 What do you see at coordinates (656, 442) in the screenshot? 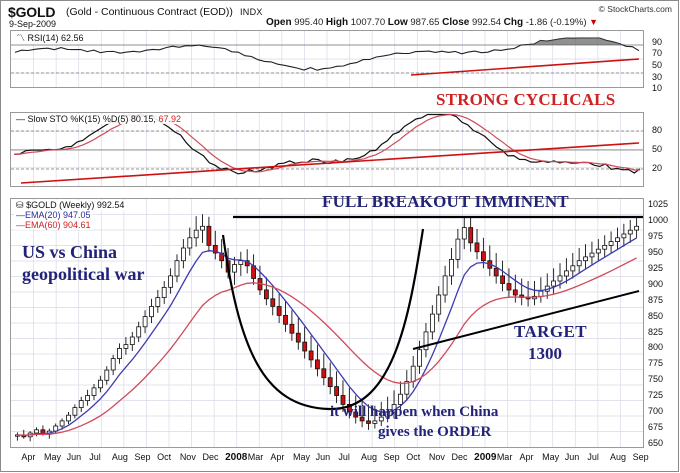
I see `price-y-tick: 650` at bounding box center [656, 442].